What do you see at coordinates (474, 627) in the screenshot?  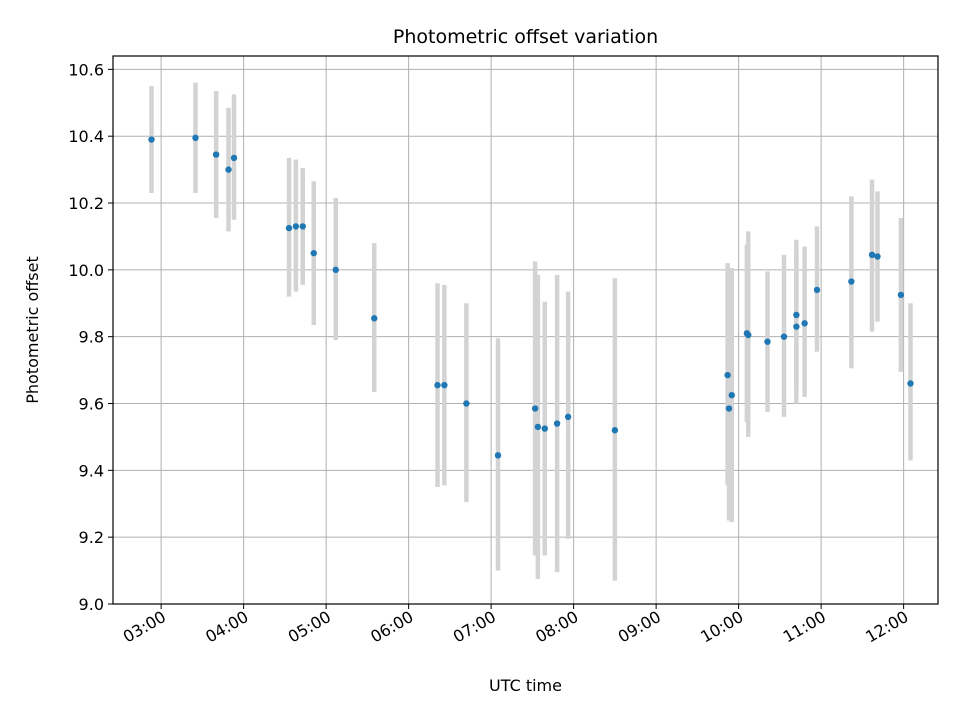 I see `x-tick-label: 07:00` at bounding box center [474, 627].